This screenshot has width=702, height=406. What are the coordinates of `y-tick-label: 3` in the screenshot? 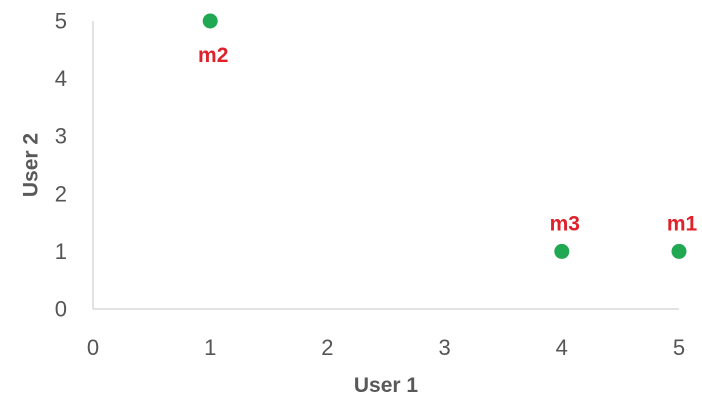 It's located at (61, 136).